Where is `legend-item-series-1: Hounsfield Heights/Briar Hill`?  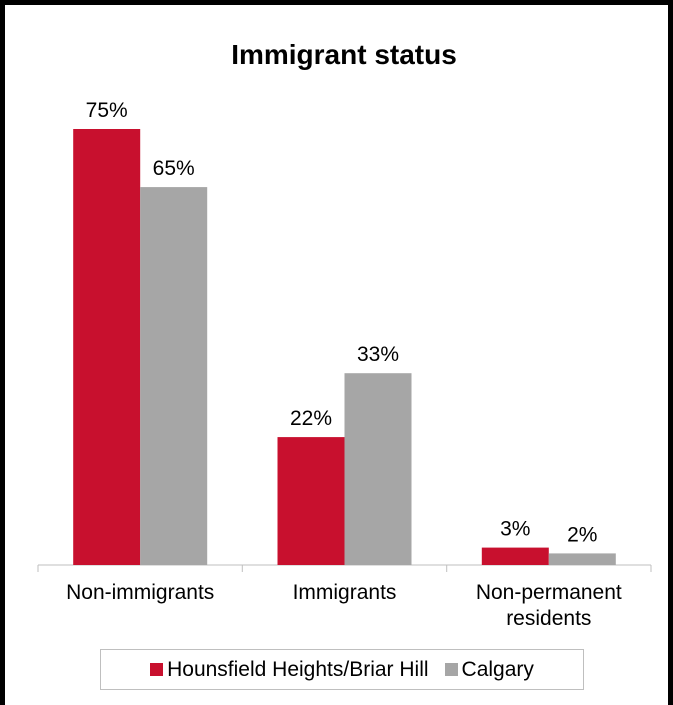
legend-item-series-1: Hounsfield Heights/Briar Hill is located at coordinates (289, 669).